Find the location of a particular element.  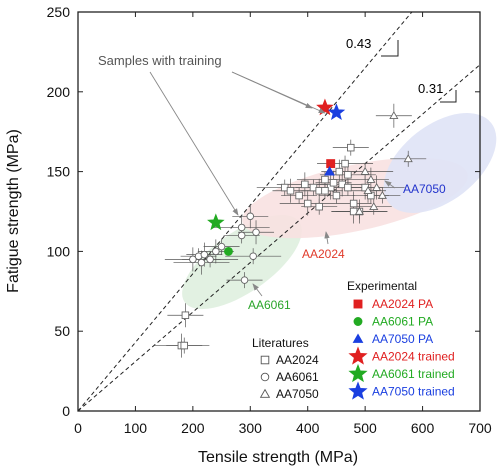

annotation-samples-with-training: Samples with training is located at coordinates (160, 60).